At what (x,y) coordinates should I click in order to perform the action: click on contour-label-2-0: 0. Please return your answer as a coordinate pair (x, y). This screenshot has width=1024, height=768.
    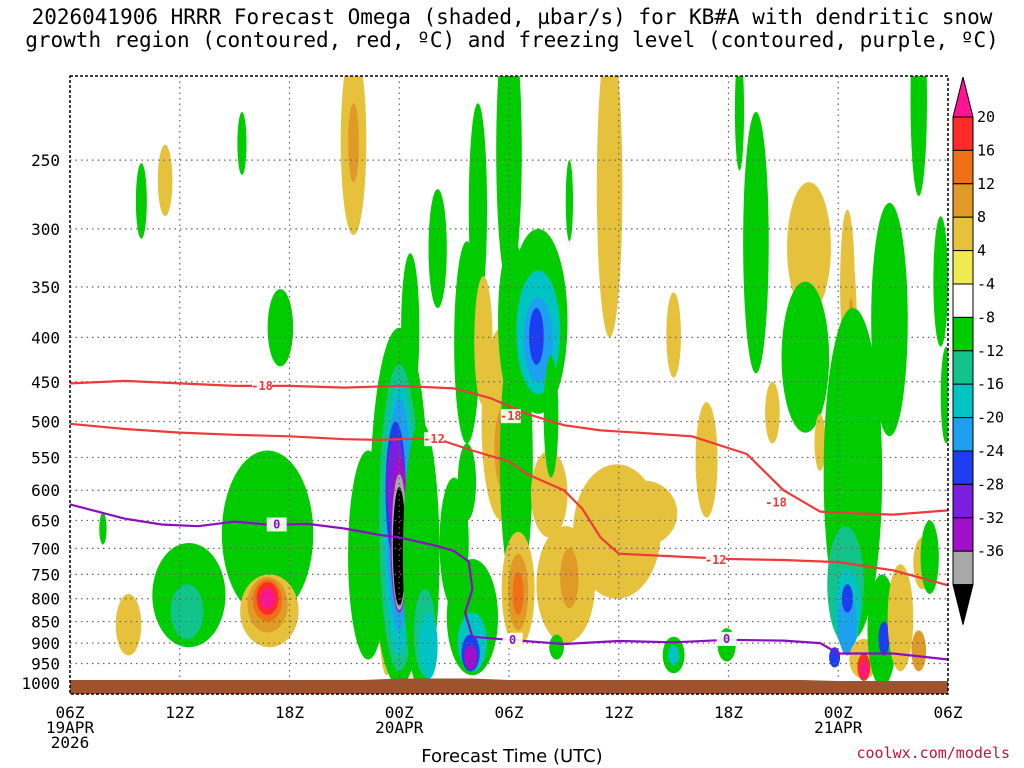
    Looking at the image, I should click on (276, 524).